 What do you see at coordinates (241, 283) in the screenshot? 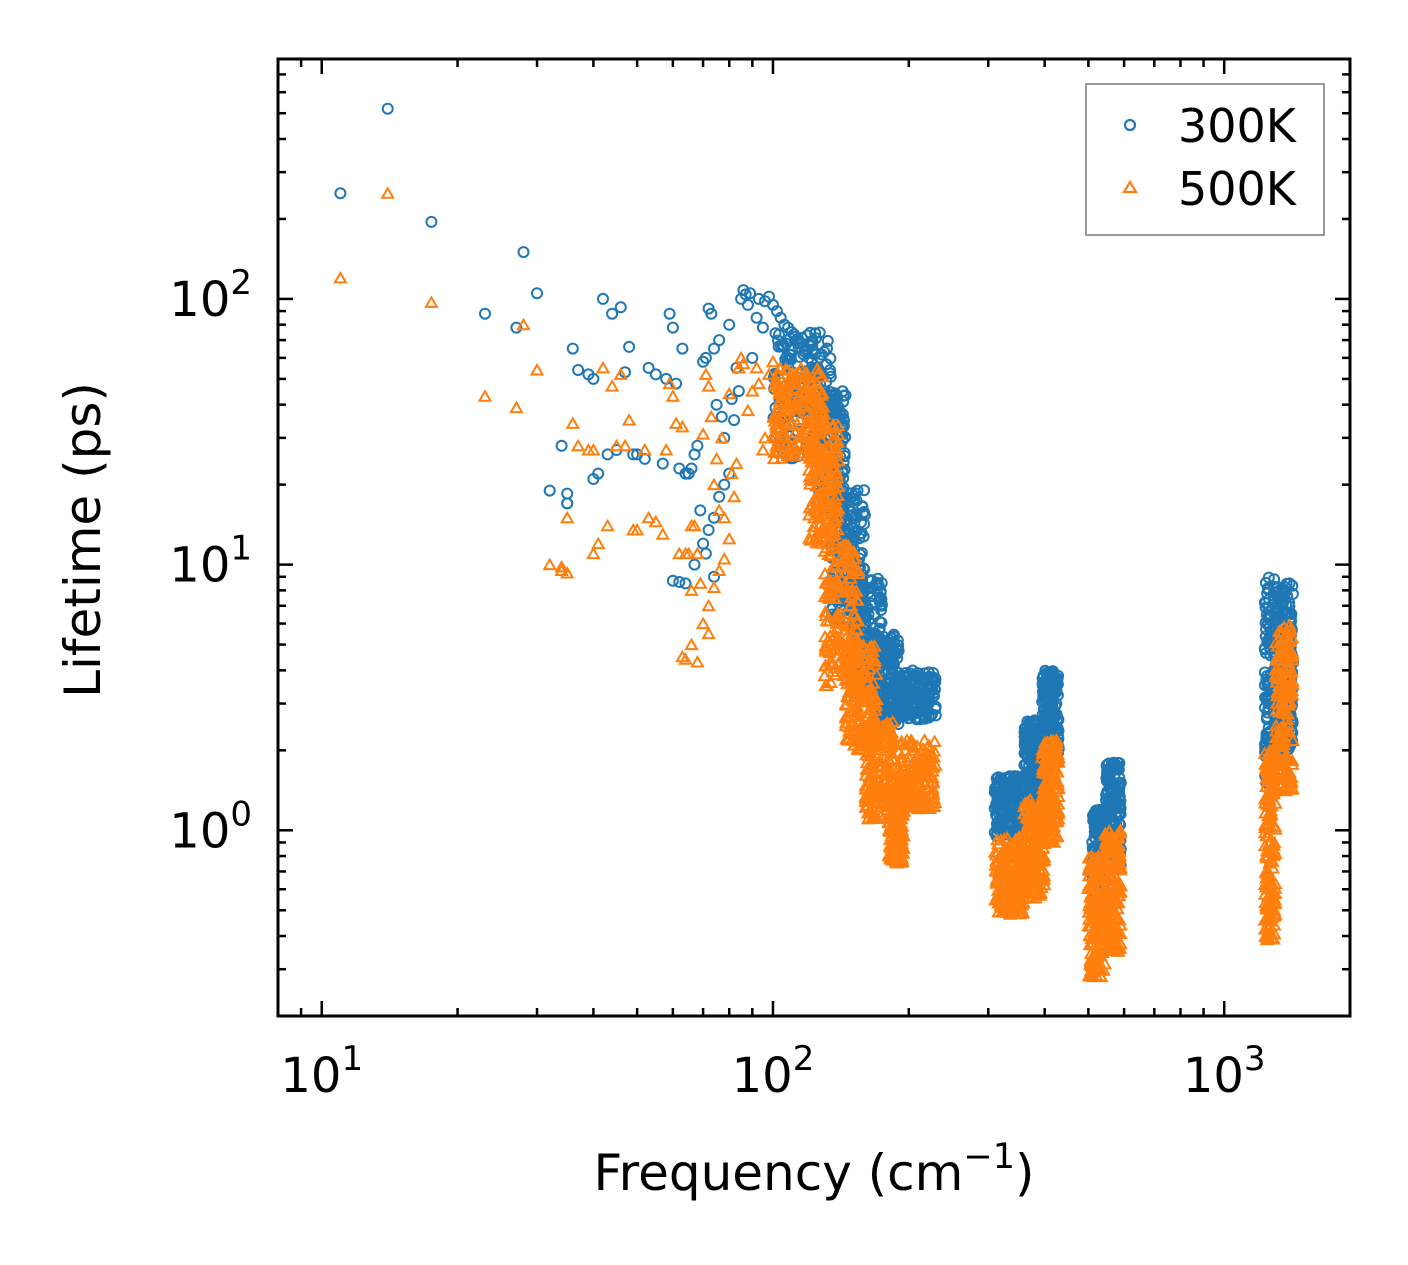
I see `y-tick-label-exponent: 2` at bounding box center [241, 283].